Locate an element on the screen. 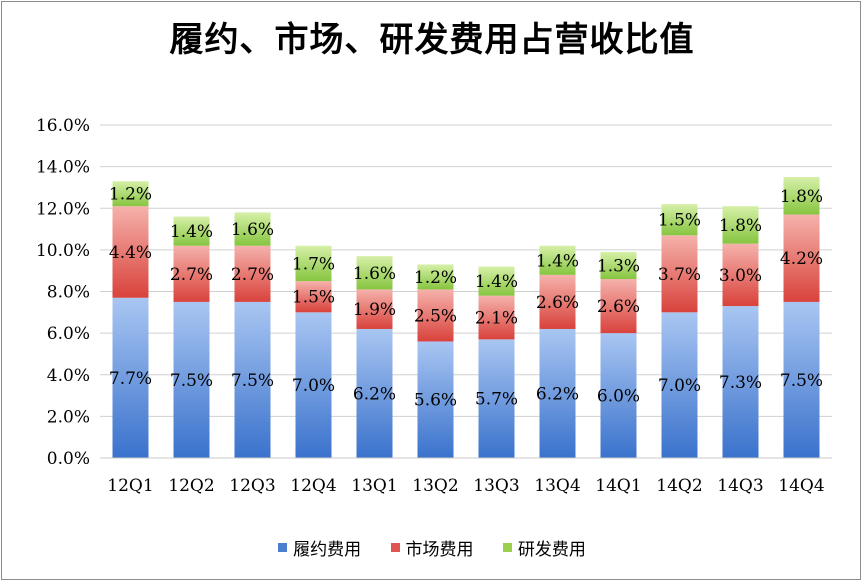  bar-segment-1-13Q1 is located at coordinates (374, 309).